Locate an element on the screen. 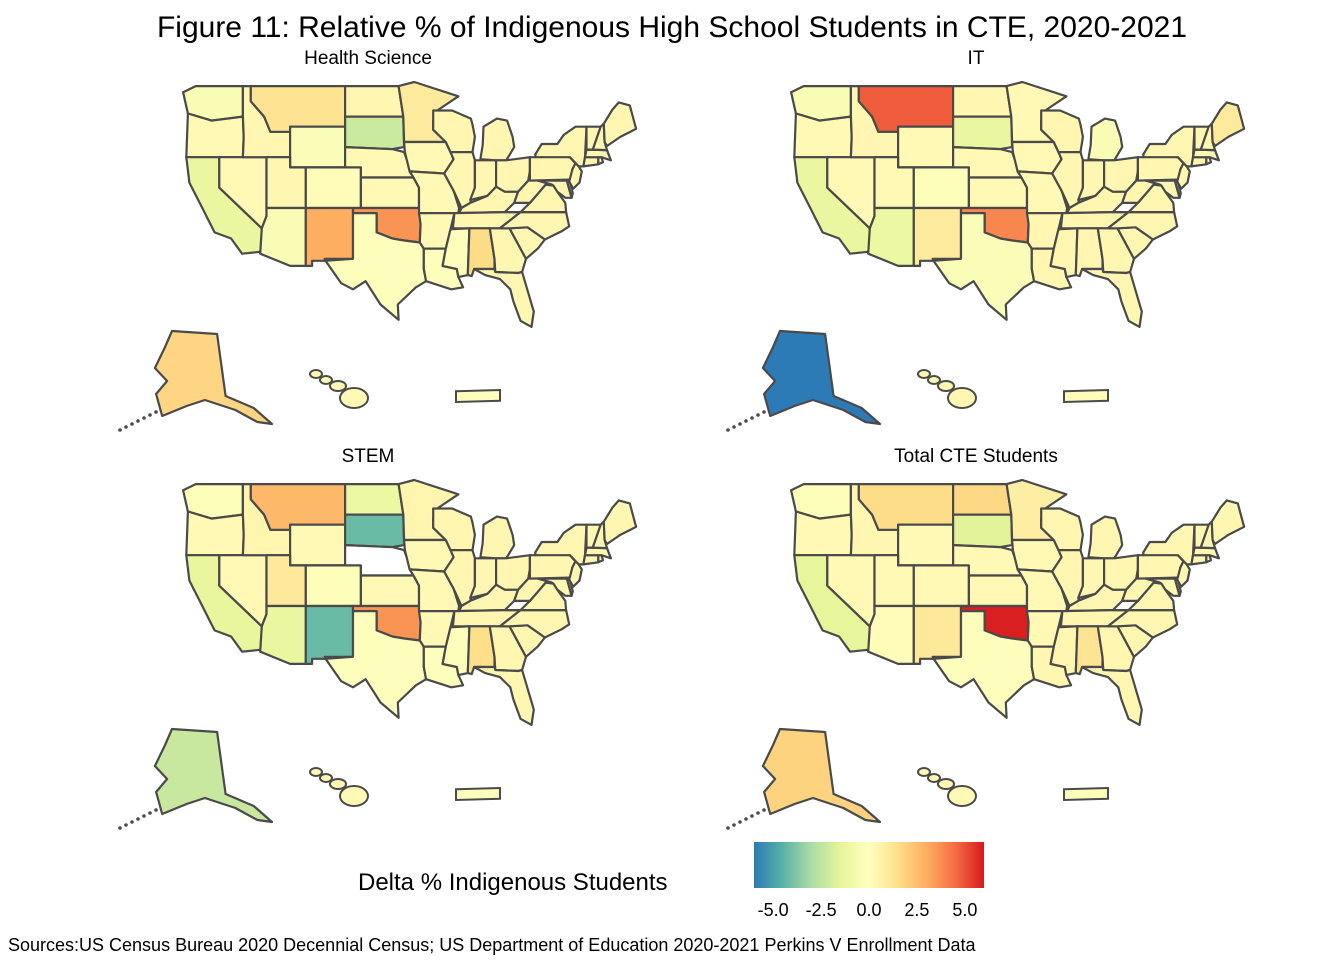  legend-tick-label: -5.0 is located at coordinates (773, 910).